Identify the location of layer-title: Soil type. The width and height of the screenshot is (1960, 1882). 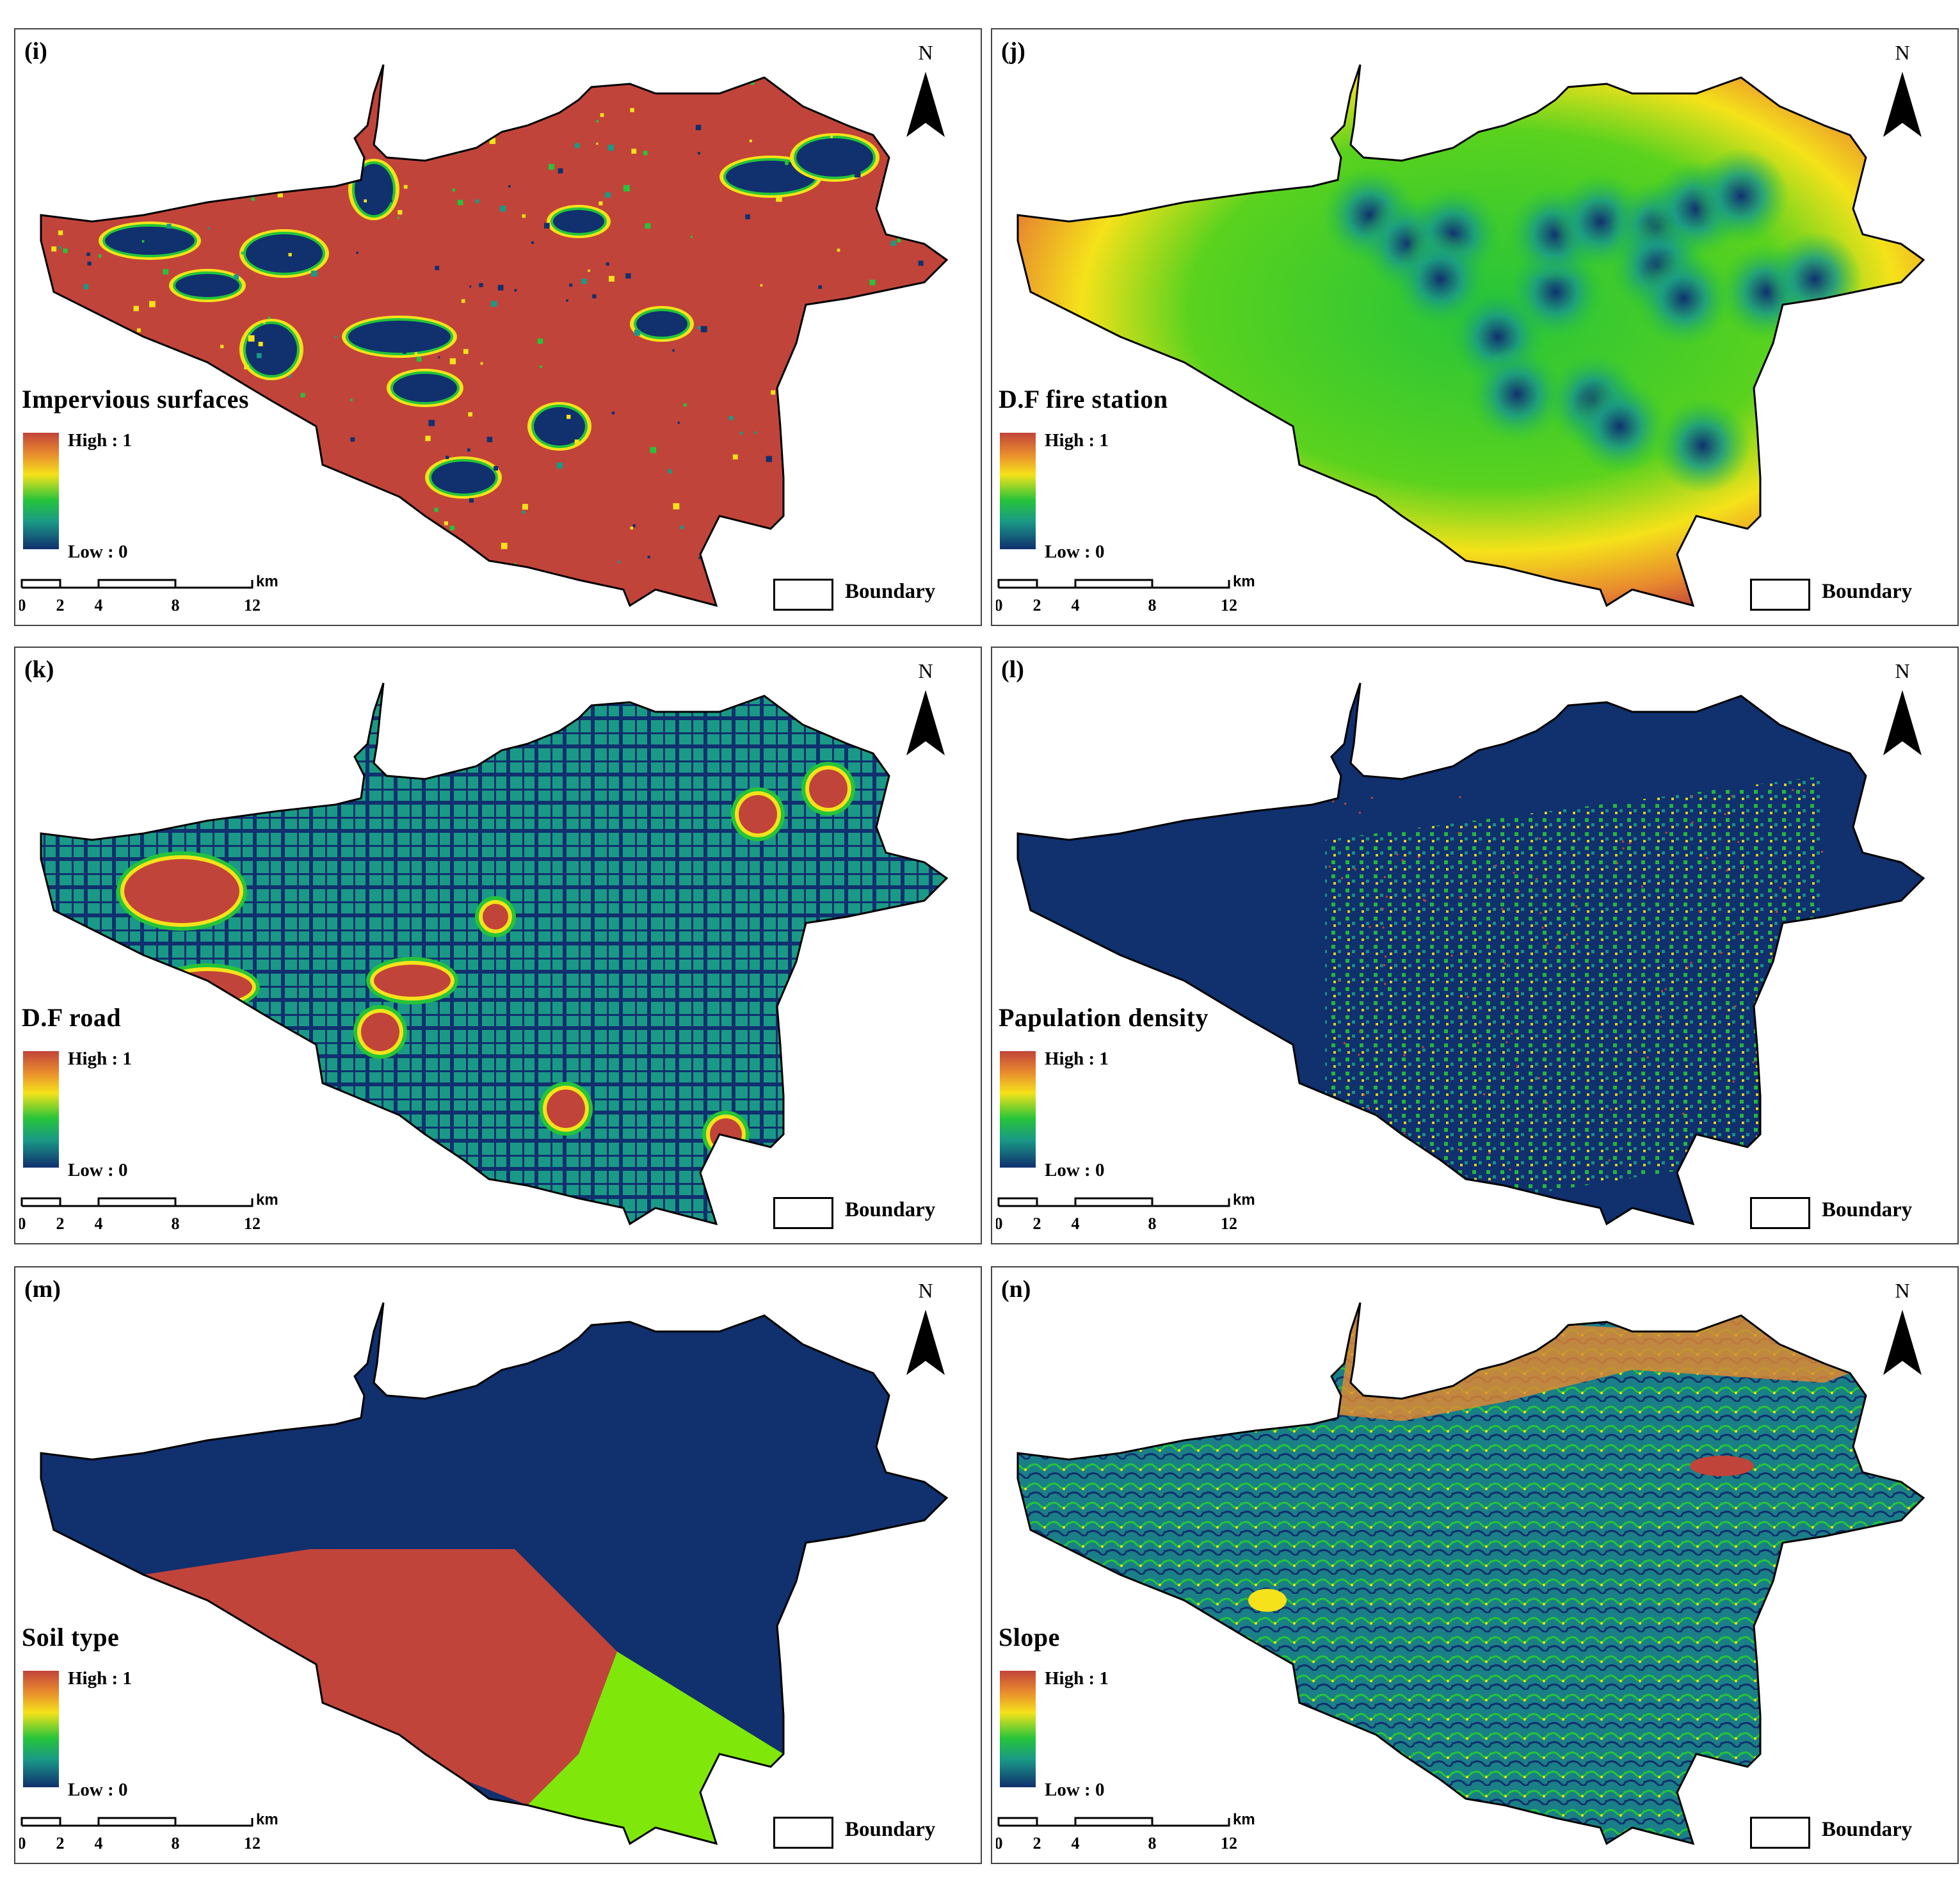
(71, 1637).